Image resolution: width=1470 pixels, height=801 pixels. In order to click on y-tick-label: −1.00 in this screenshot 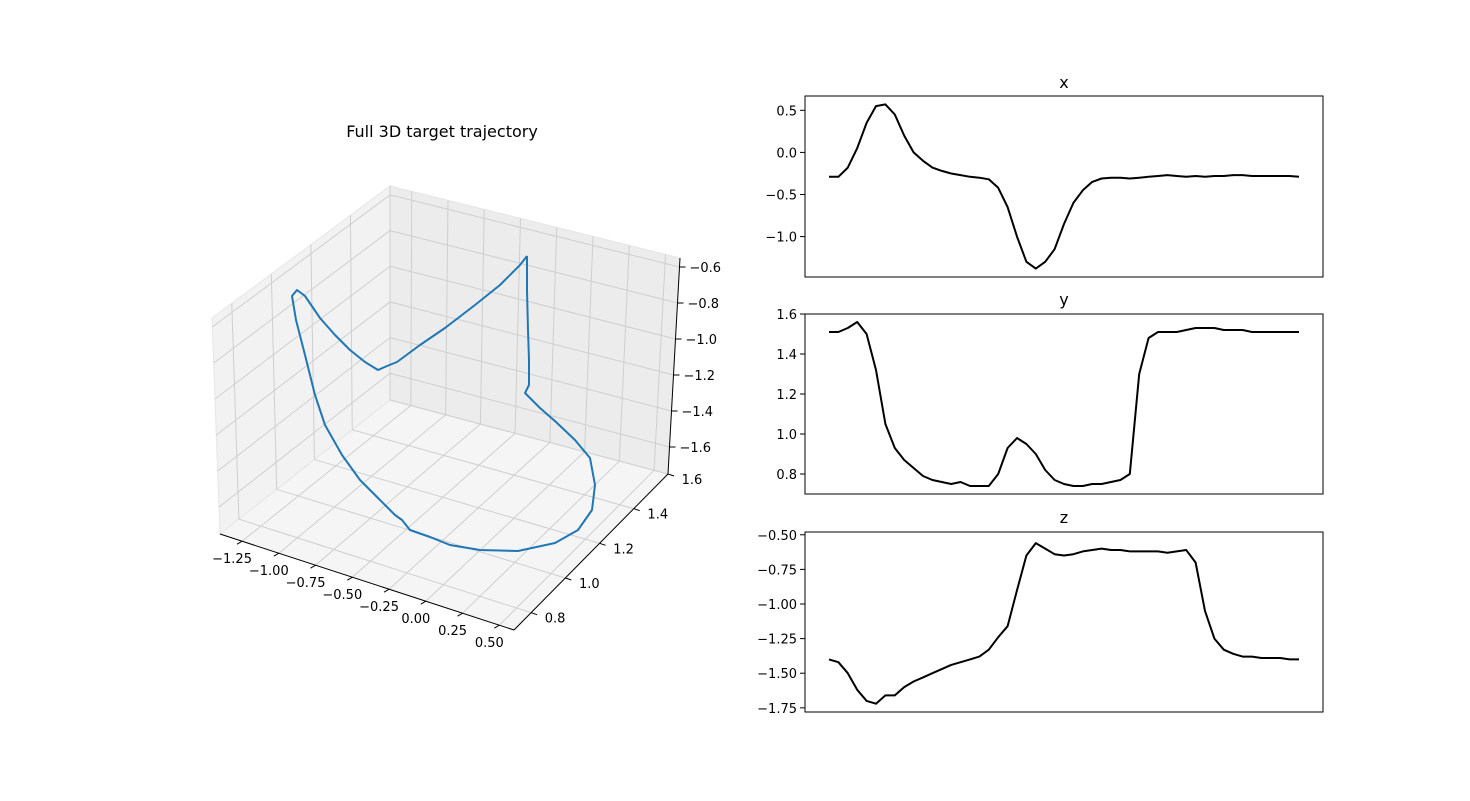, I will do `click(777, 605)`.